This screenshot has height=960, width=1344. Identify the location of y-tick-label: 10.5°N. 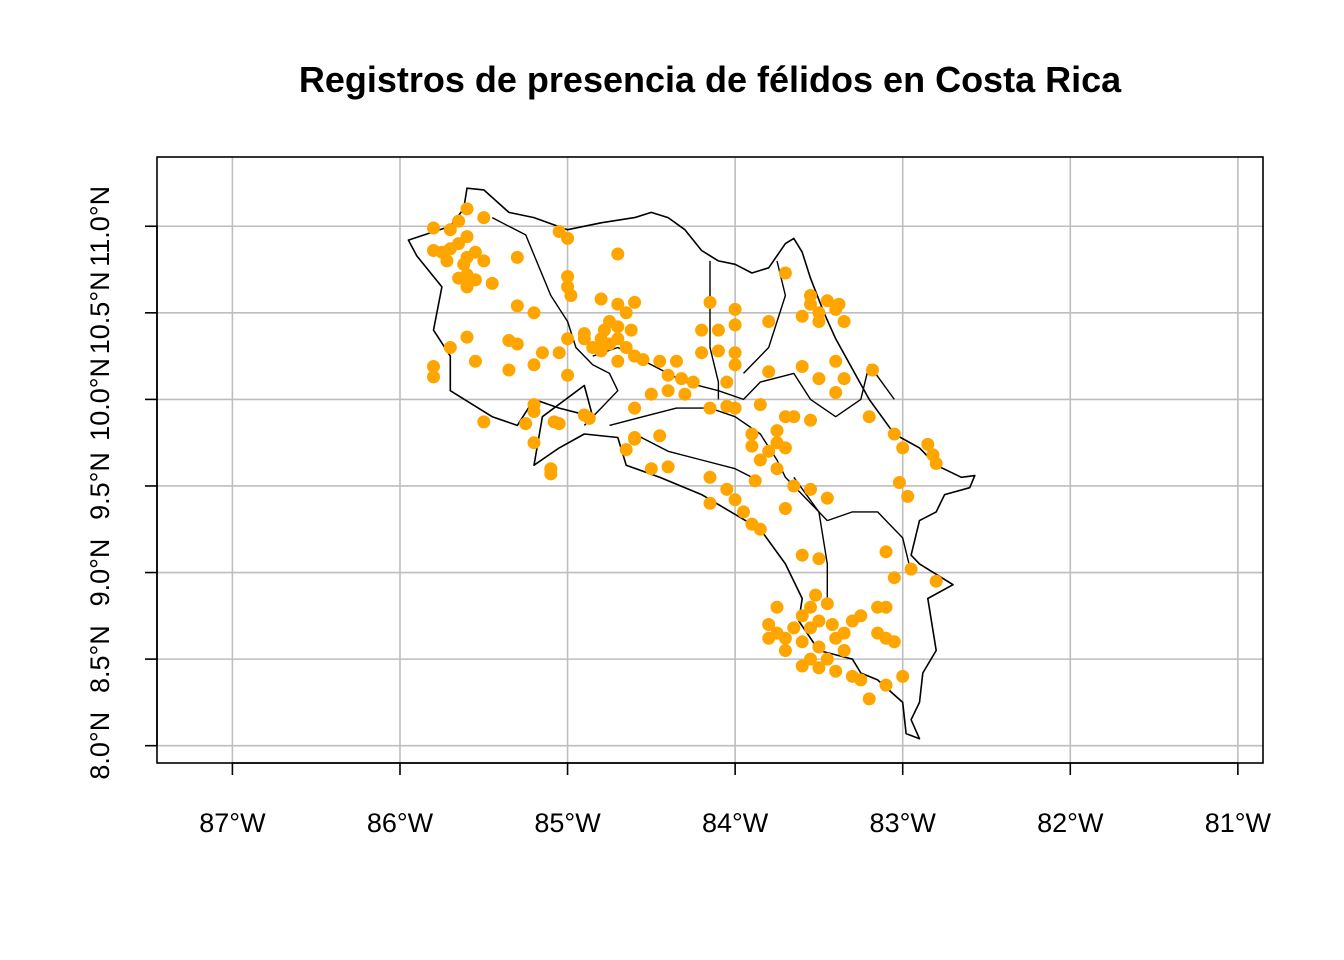
(100, 312).